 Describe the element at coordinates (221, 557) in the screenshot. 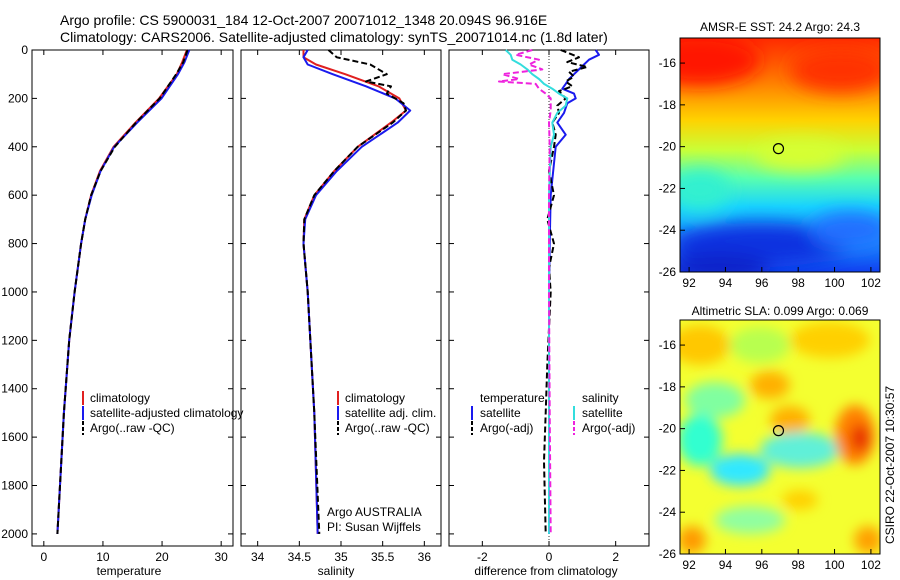

I see `temperature-xtick-label: 30` at that location.